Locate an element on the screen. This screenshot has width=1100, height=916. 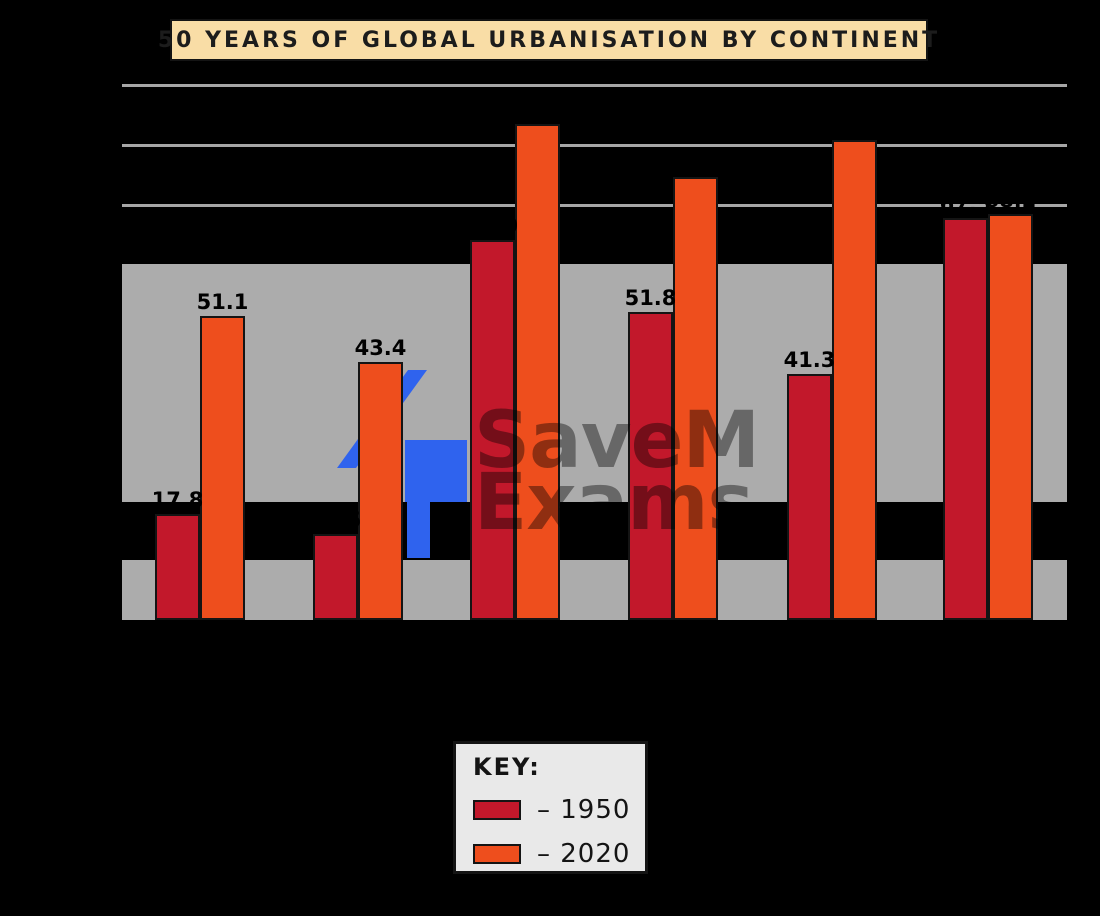
gridline-90pct is located at coordinates (594, 85).